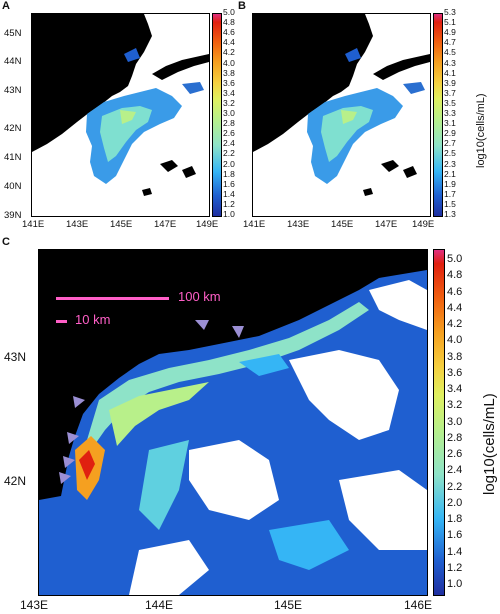 This screenshot has width=500, height=614. Describe the element at coordinates (455, 405) in the screenshot. I see `panel-c-colorbar-tick: 3.2` at that location.